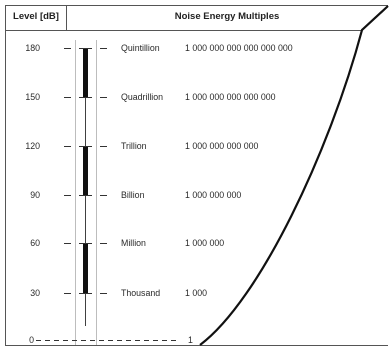 The height and width of the screenshot is (350, 392). I want to click on multiple-value-quadrillion: 1 000 000 000 000 000, so click(230, 97).